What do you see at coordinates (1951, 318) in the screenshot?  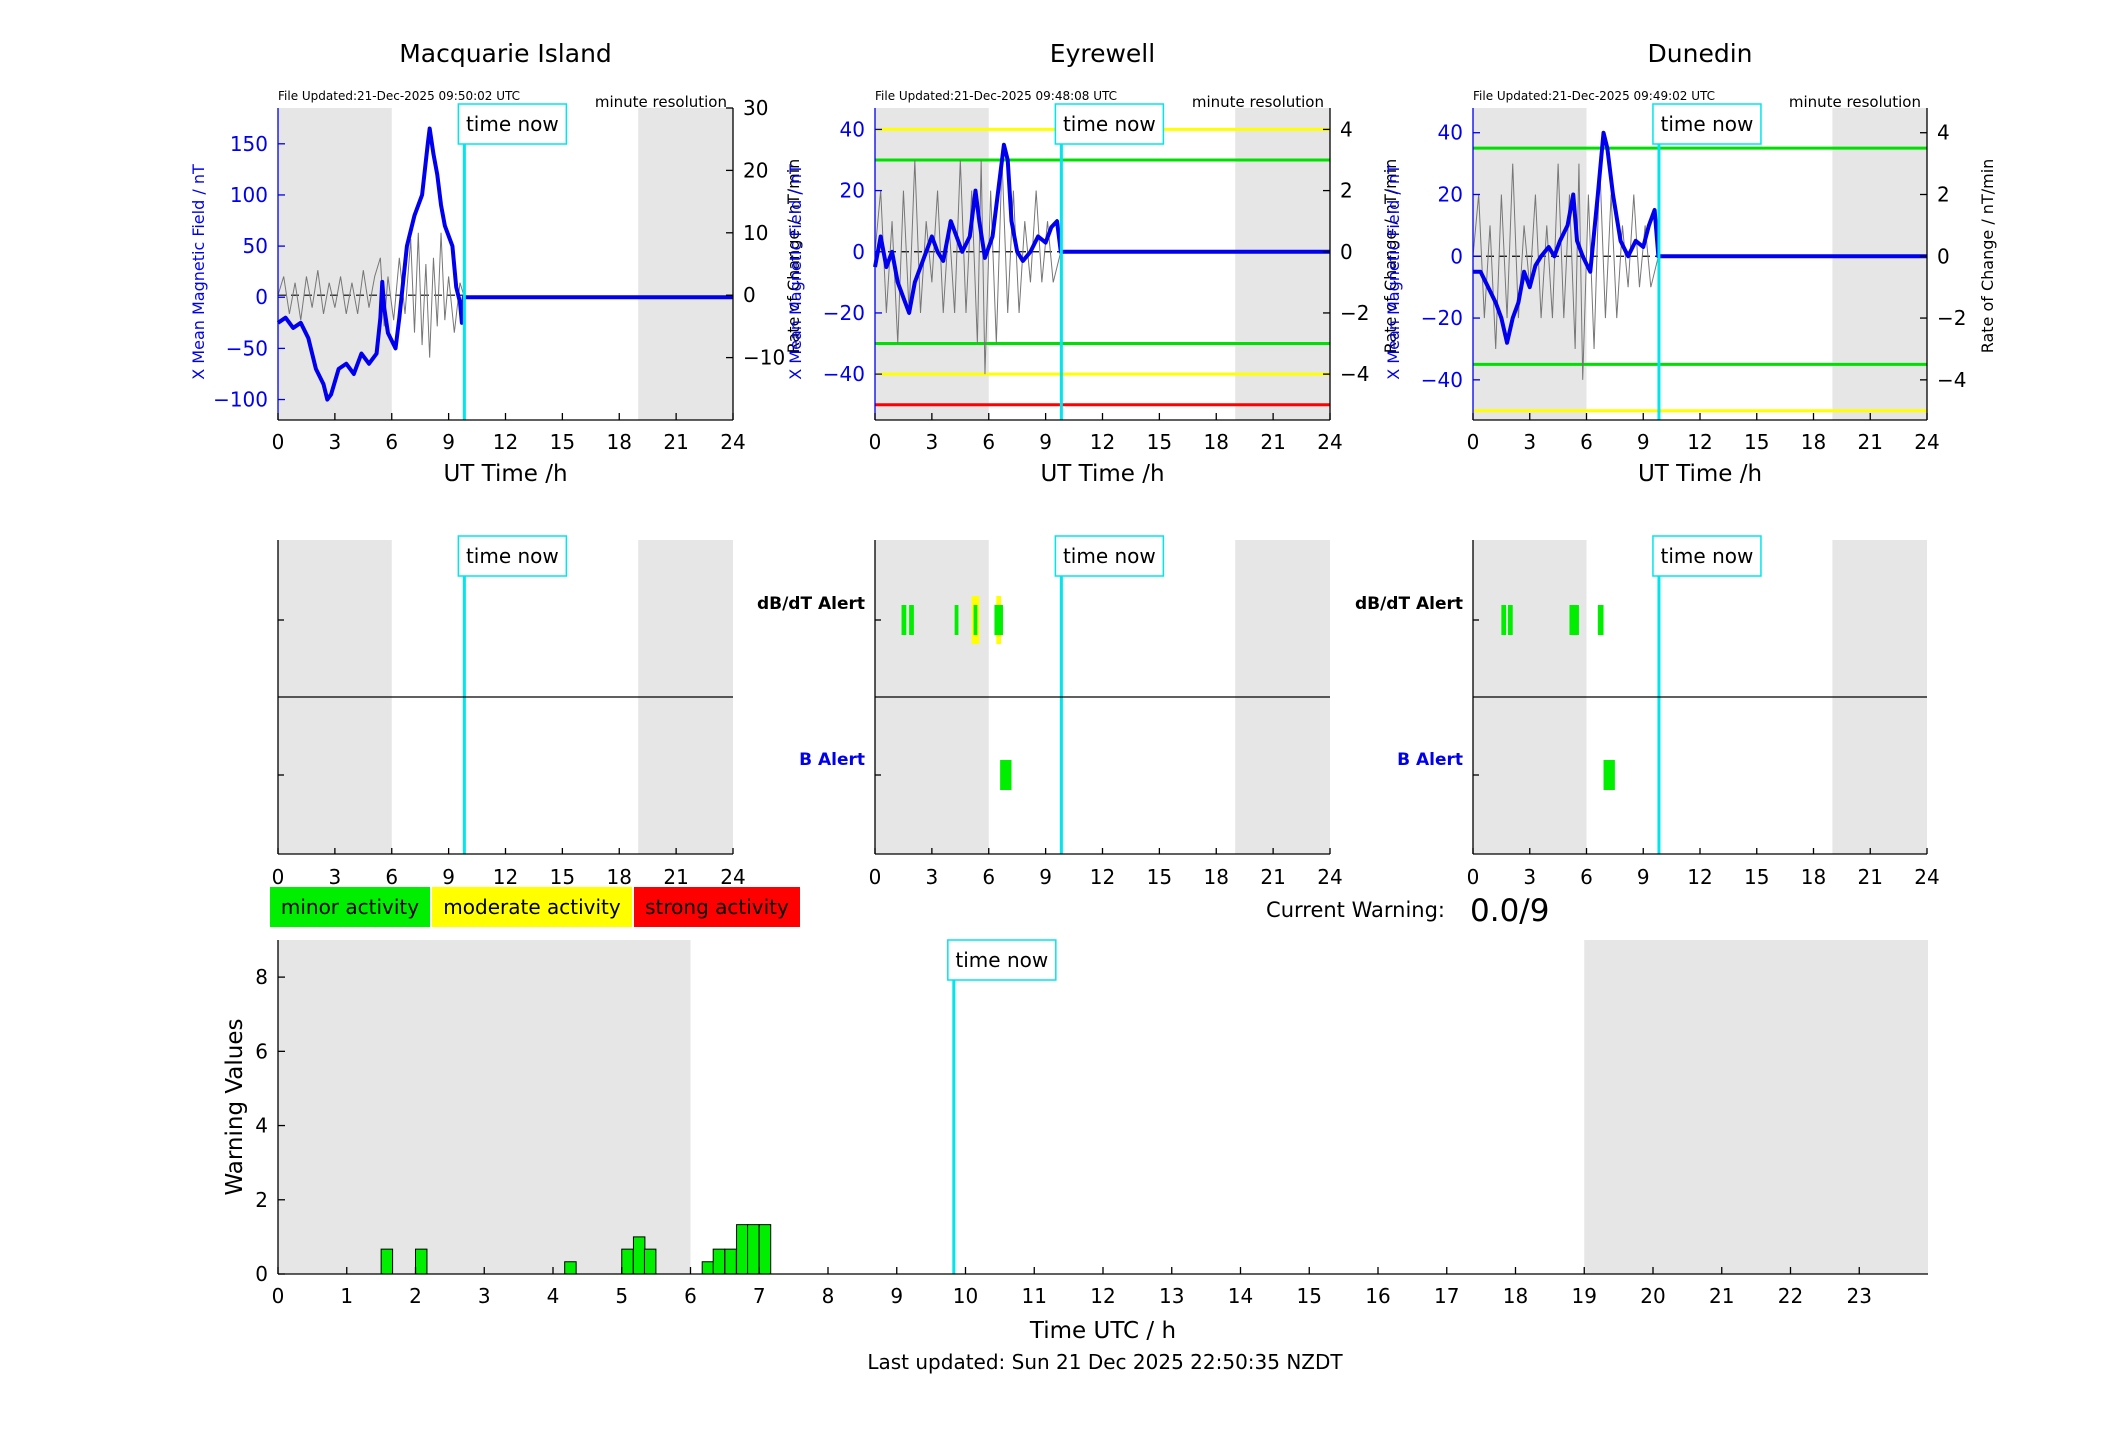 I see `right-tick-label: −2` at bounding box center [1951, 318].